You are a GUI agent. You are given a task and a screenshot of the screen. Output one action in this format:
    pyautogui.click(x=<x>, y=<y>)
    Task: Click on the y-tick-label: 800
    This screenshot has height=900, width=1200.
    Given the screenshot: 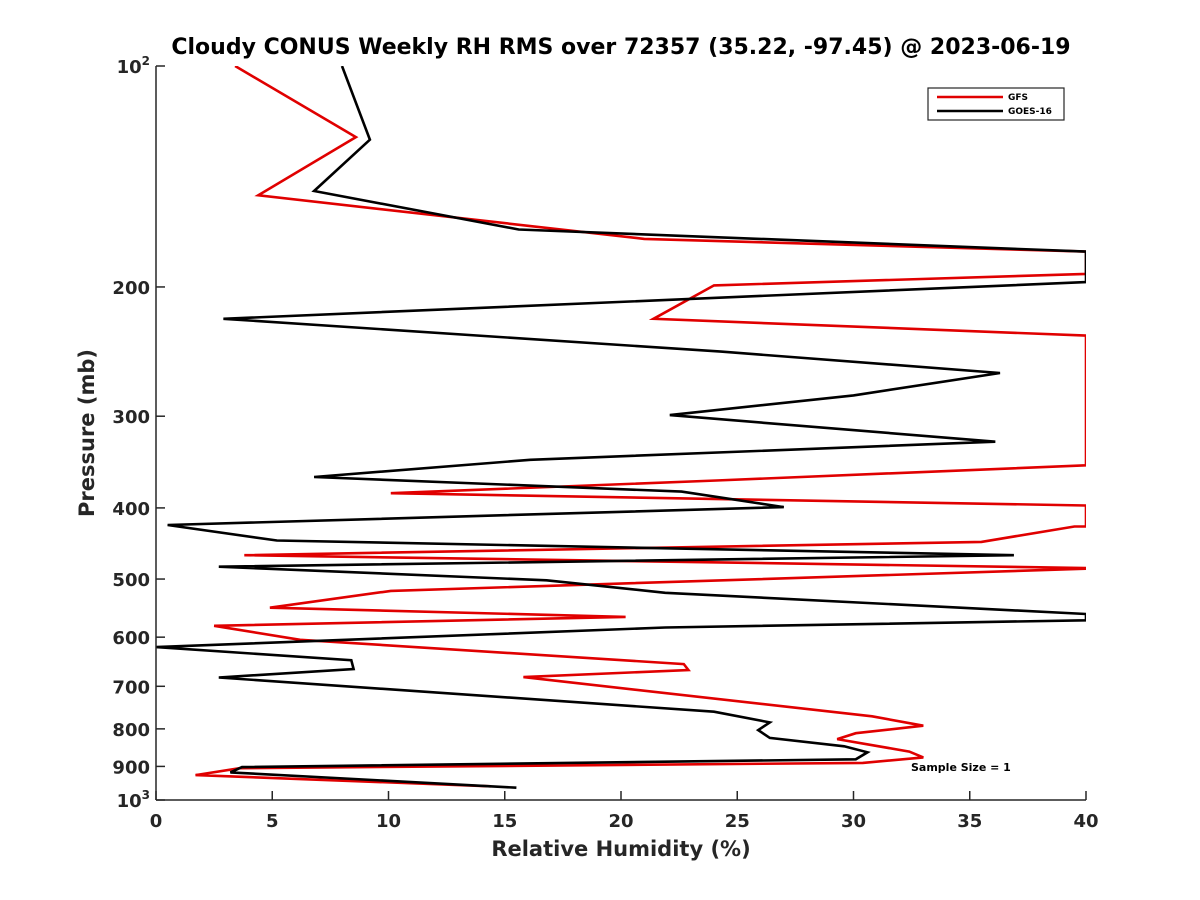 What is the action you would take?
    pyautogui.click(x=131, y=730)
    